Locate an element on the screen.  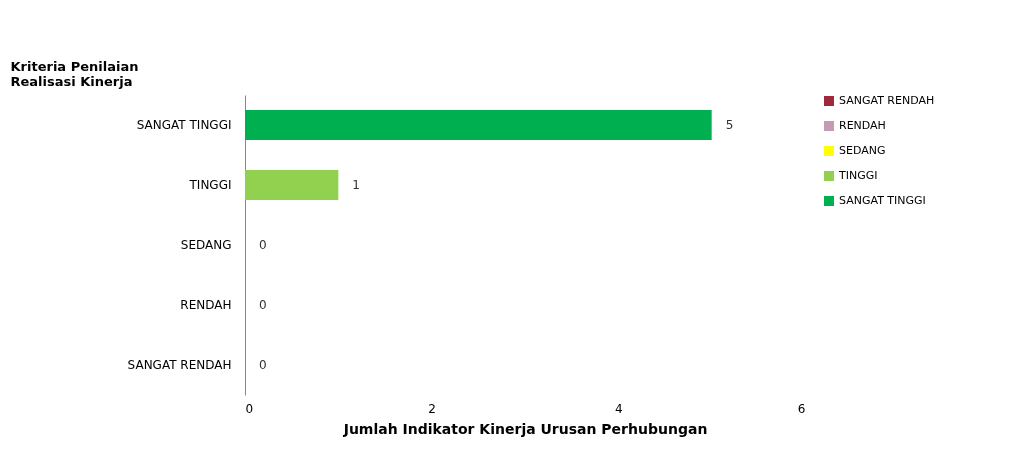
legend-label: RENDAH is located at coordinates (862, 125).